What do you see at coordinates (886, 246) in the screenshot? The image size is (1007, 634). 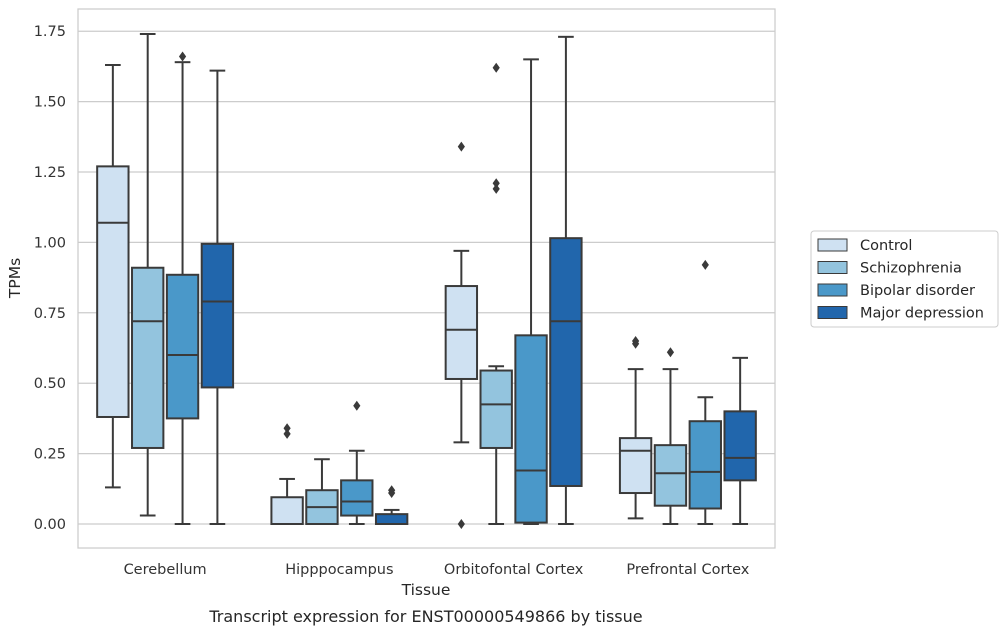 I see `legend-label: Control` at bounding box center [886, 246].